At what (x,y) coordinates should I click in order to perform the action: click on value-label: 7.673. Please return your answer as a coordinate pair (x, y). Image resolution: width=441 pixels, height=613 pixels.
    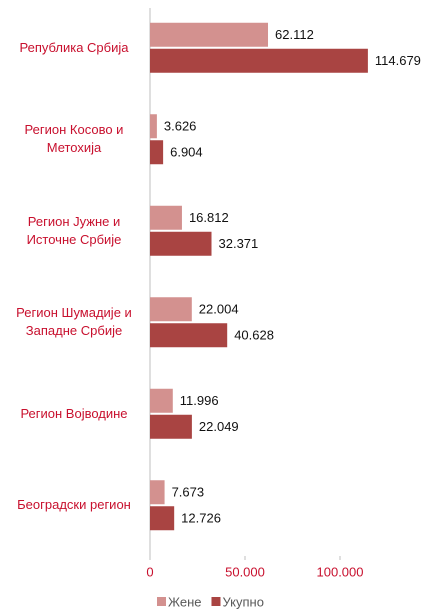
    Looking at the image, I should click on (188, 492).